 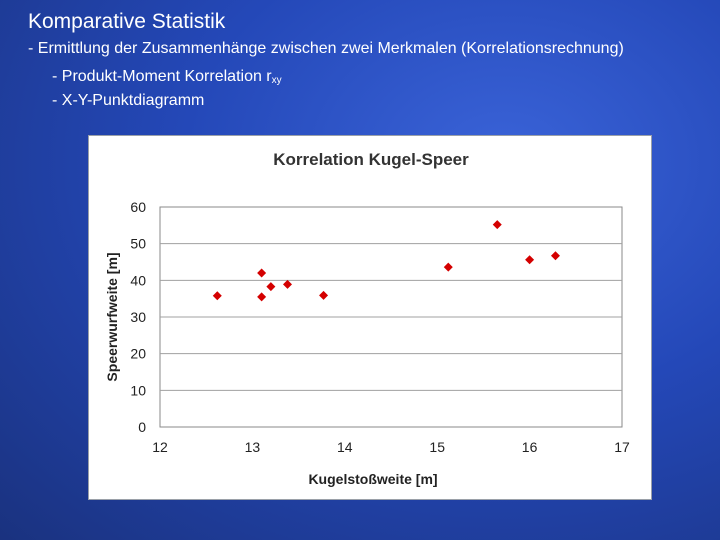 I want to click on x-tick-label-16: 16, so click(x=530, y=447).